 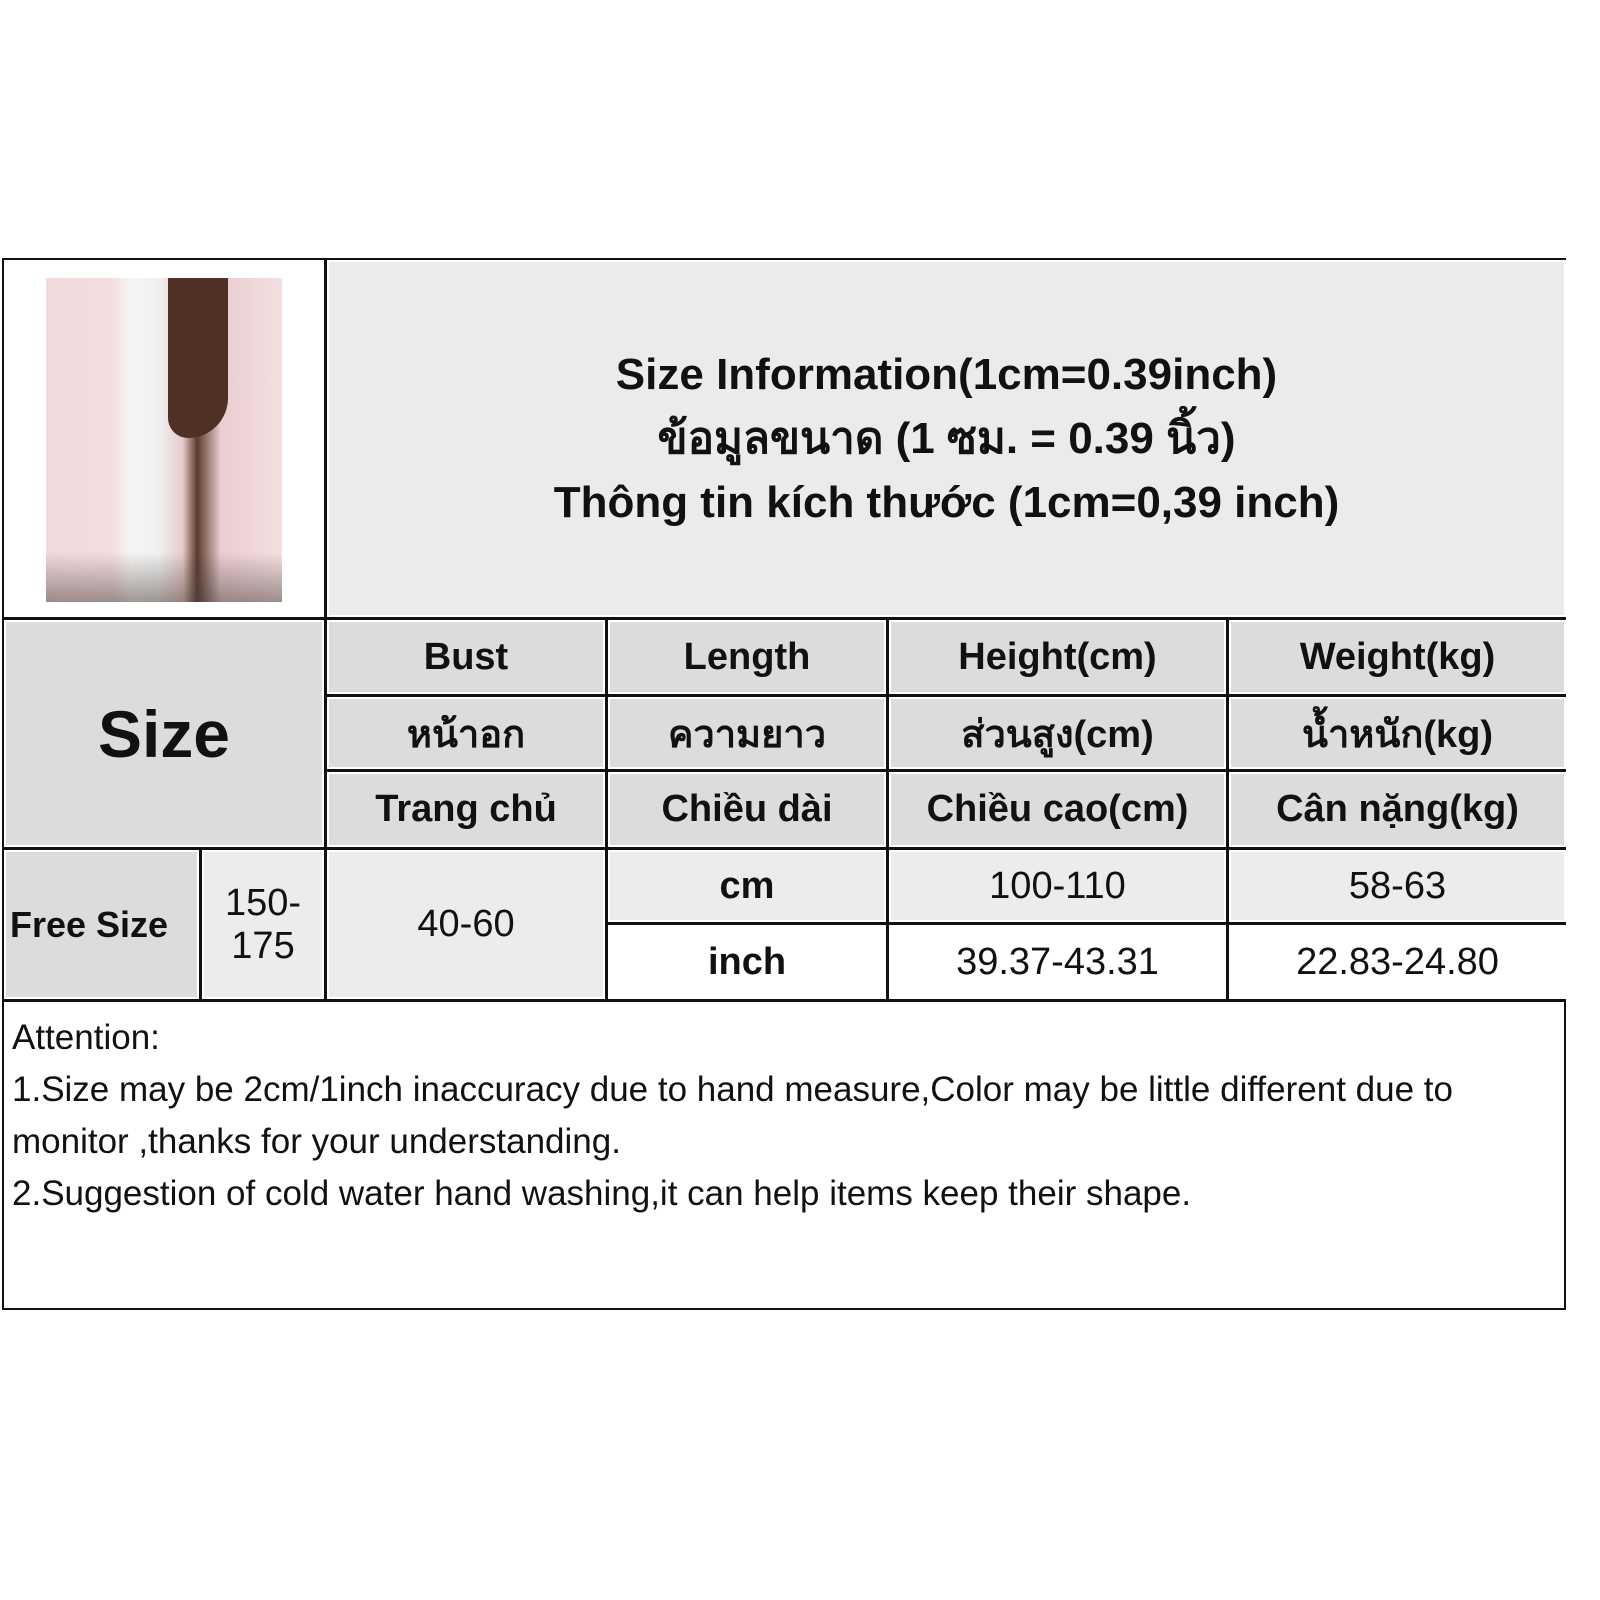 I want to click on size-header: Size, so click(x=164, y=733).